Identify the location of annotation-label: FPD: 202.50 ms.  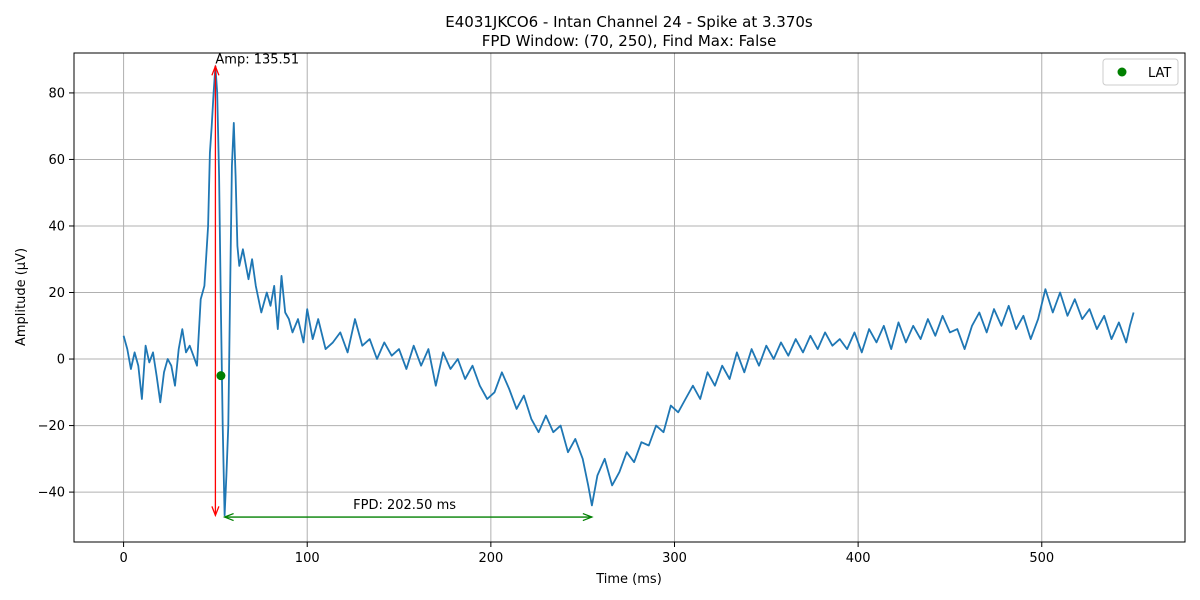
(404, 505).